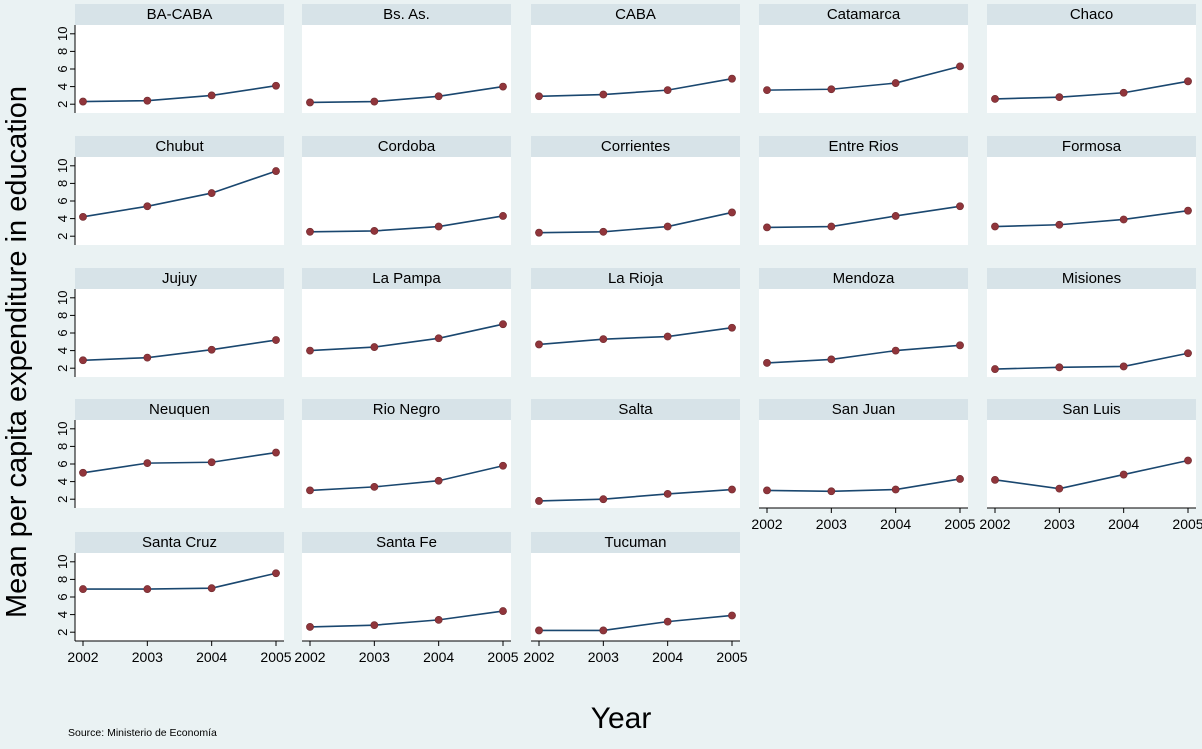 Image resolution: width=1202 pixels, height=749 pixels. I want to click on panel-mendoza: Mendoza, so click(863, 322).